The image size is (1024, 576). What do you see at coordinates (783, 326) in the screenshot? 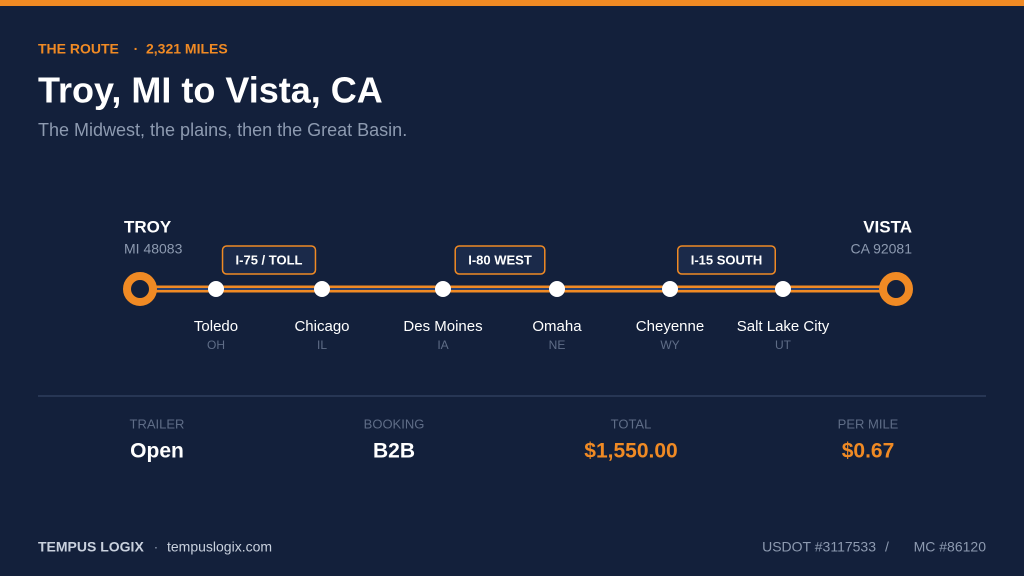
I see `stop-name: Salt Lake City` at bounding box center [783, 326].